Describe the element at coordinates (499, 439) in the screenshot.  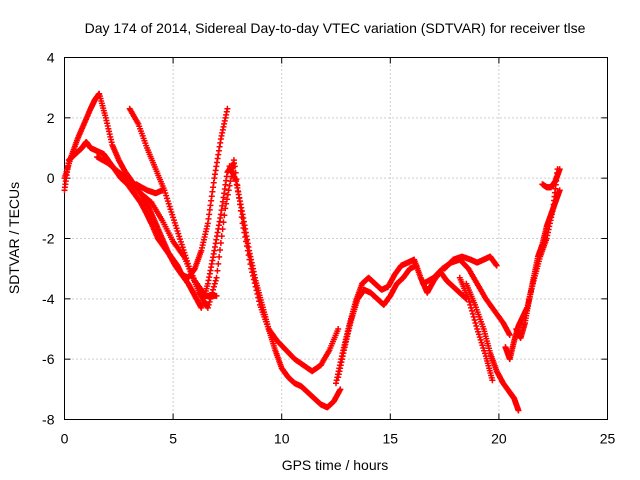
I see `x-tick-label: 20` at that location.